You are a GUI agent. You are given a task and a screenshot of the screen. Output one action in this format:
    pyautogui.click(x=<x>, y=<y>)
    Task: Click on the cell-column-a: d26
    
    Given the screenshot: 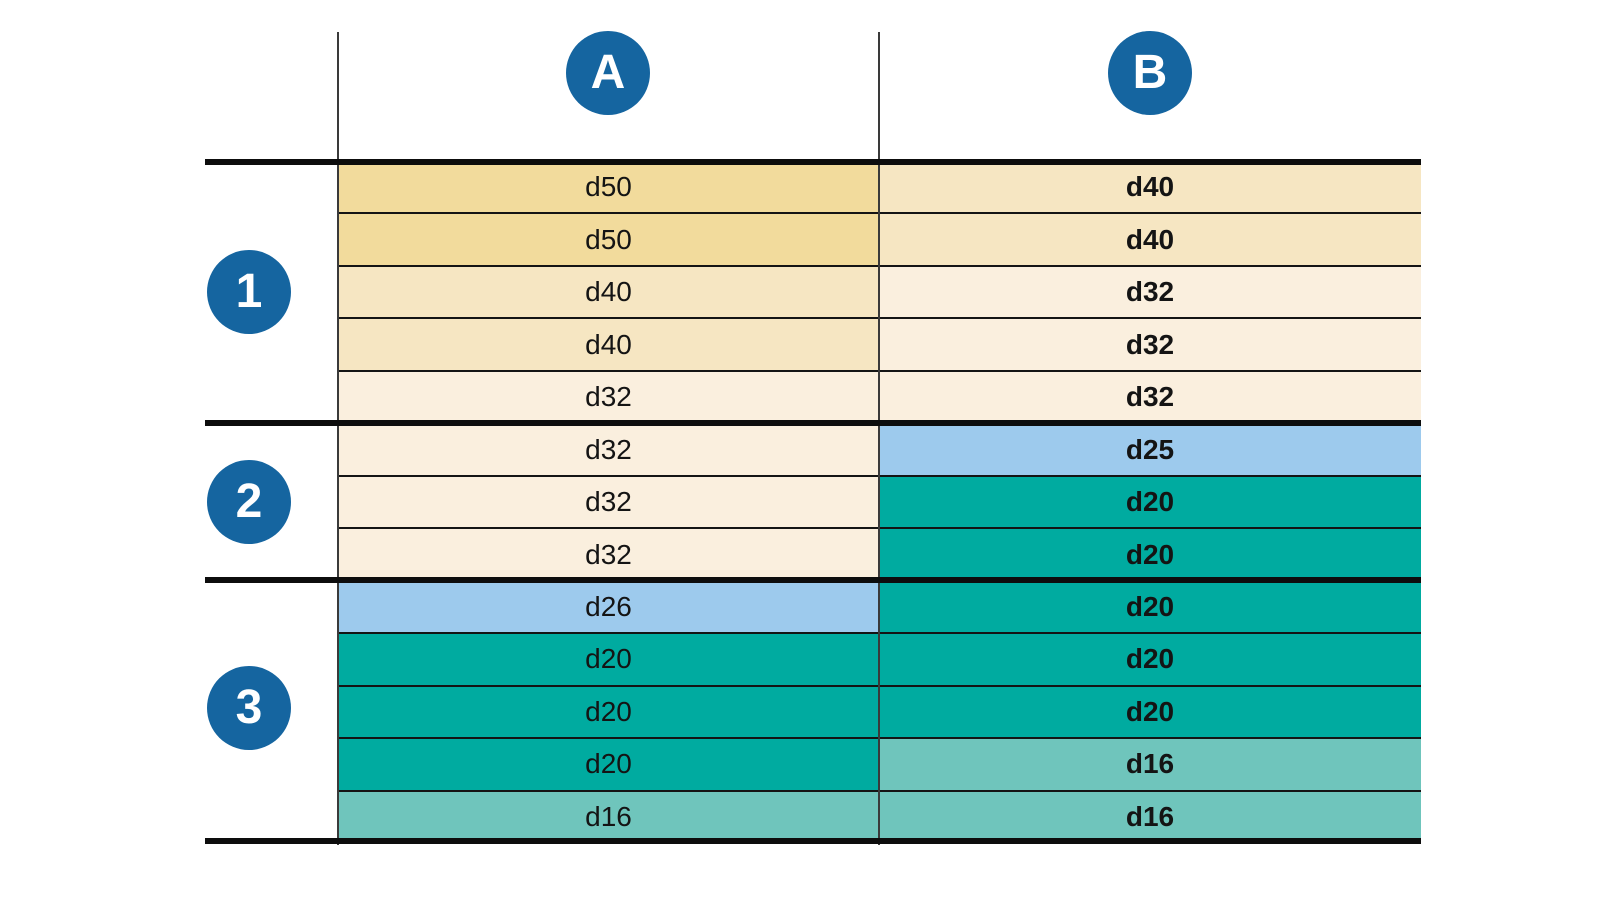 What is the action you would take?
    pyautogui.click(x=608, y=607)
    